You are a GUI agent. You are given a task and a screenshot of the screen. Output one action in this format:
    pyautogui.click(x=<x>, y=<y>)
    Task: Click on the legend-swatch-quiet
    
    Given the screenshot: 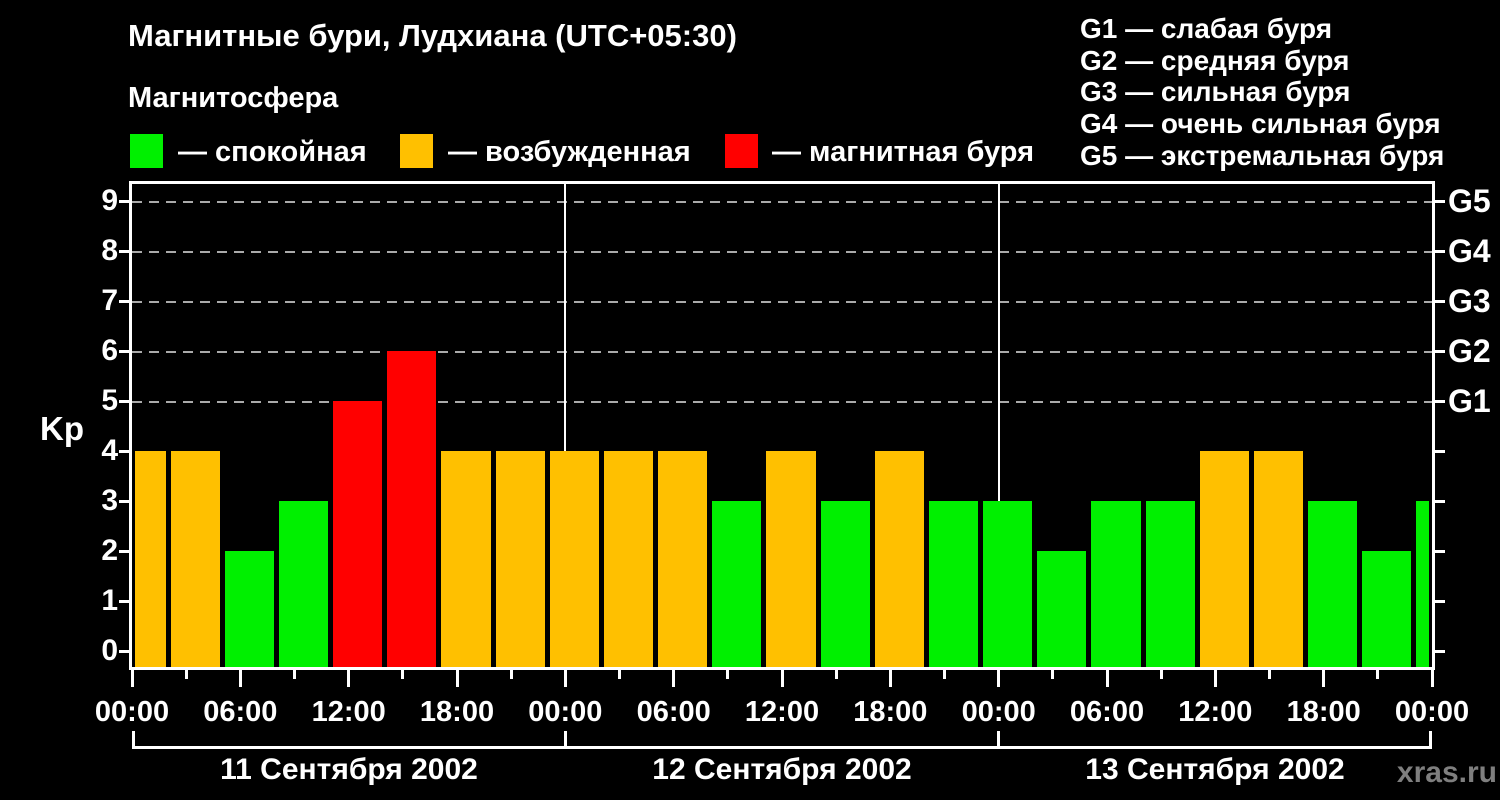 What is the action you would take?
    pyautogui.click(x=146, y=151)
    